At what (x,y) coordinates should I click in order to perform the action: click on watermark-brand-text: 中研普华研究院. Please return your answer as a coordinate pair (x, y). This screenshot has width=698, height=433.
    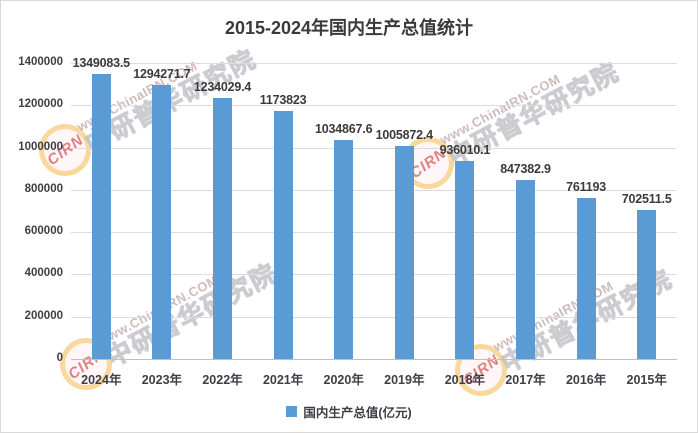
    Looking at the image, I should click on (192, 315).